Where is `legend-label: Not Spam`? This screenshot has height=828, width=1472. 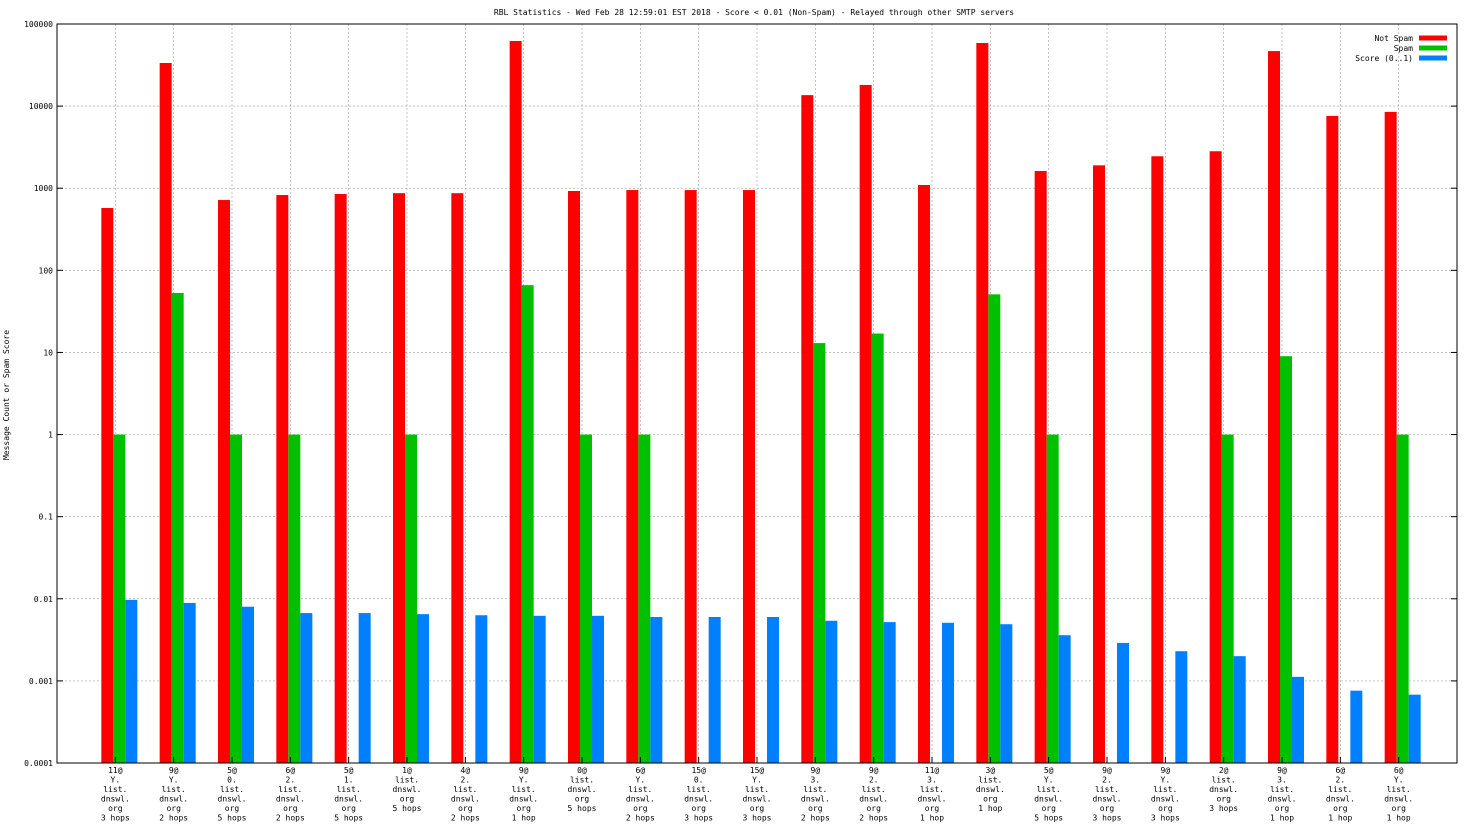
legend-label: Not Spam is located at coordinates (1393, 38).